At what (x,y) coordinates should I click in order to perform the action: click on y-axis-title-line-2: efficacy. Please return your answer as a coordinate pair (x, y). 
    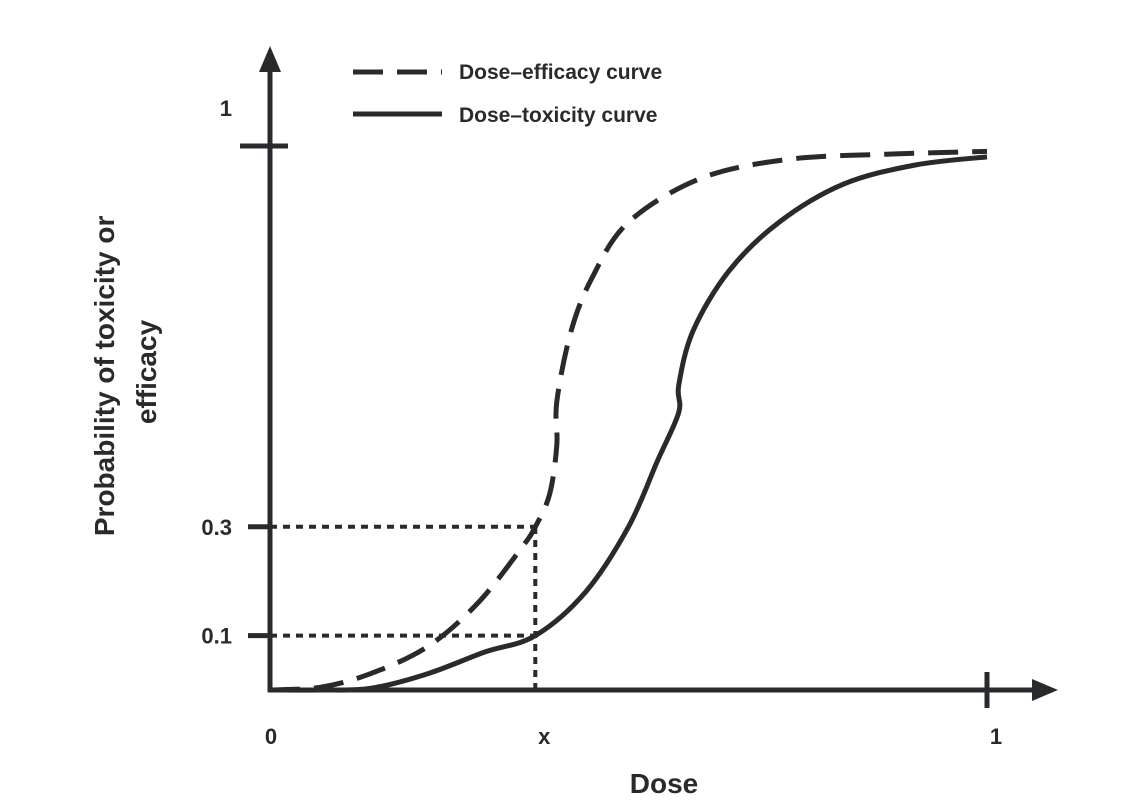
    Looking at the image, I should click on (146, 371).